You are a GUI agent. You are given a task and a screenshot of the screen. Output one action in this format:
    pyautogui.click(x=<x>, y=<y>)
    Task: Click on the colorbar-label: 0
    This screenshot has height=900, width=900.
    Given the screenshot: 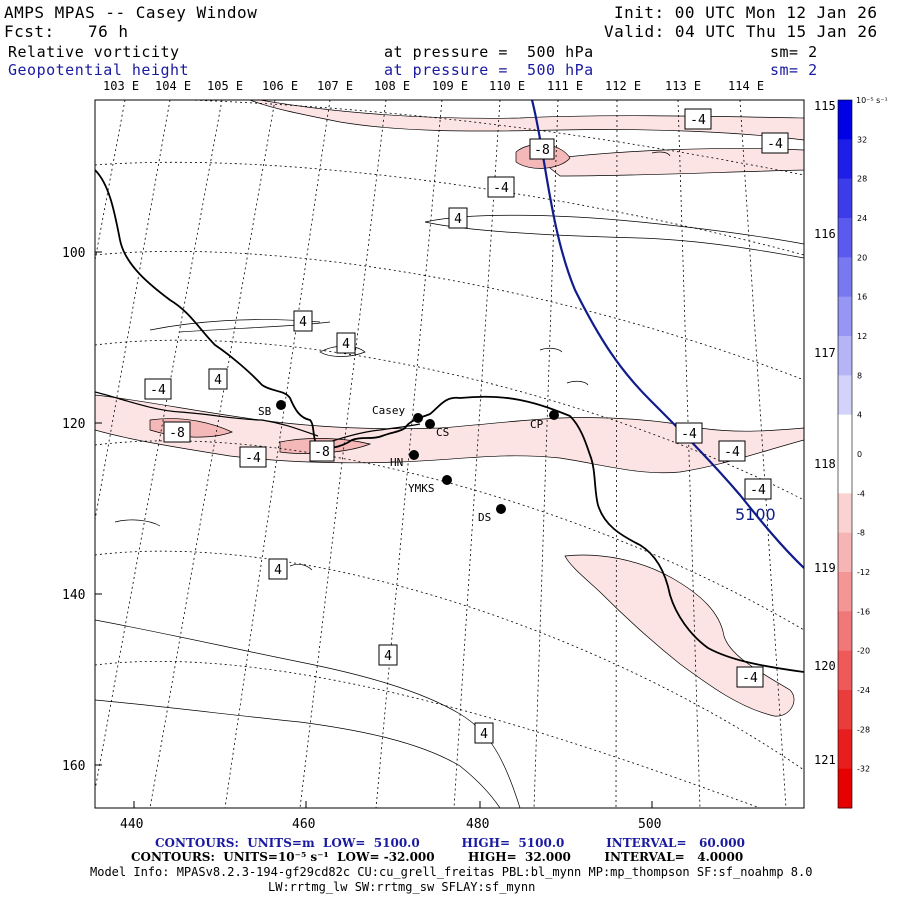 What is the action you would take?
    pyautogui.click(x=859, y=454)
    